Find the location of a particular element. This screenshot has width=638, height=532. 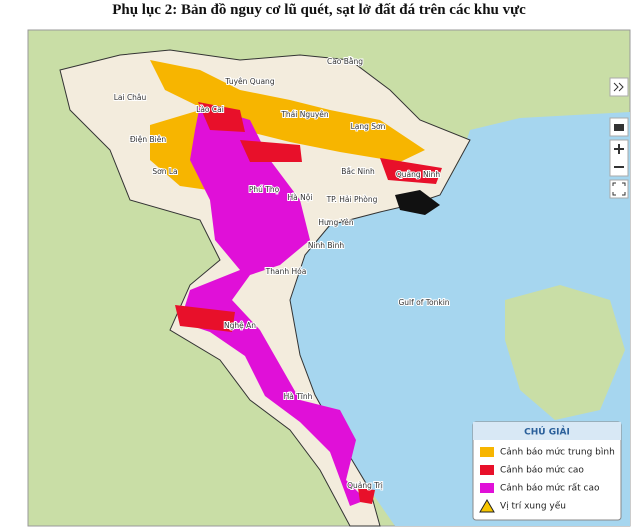

legend-label: Cảnh báo mức rất cao is located at coordinates (550, 488).